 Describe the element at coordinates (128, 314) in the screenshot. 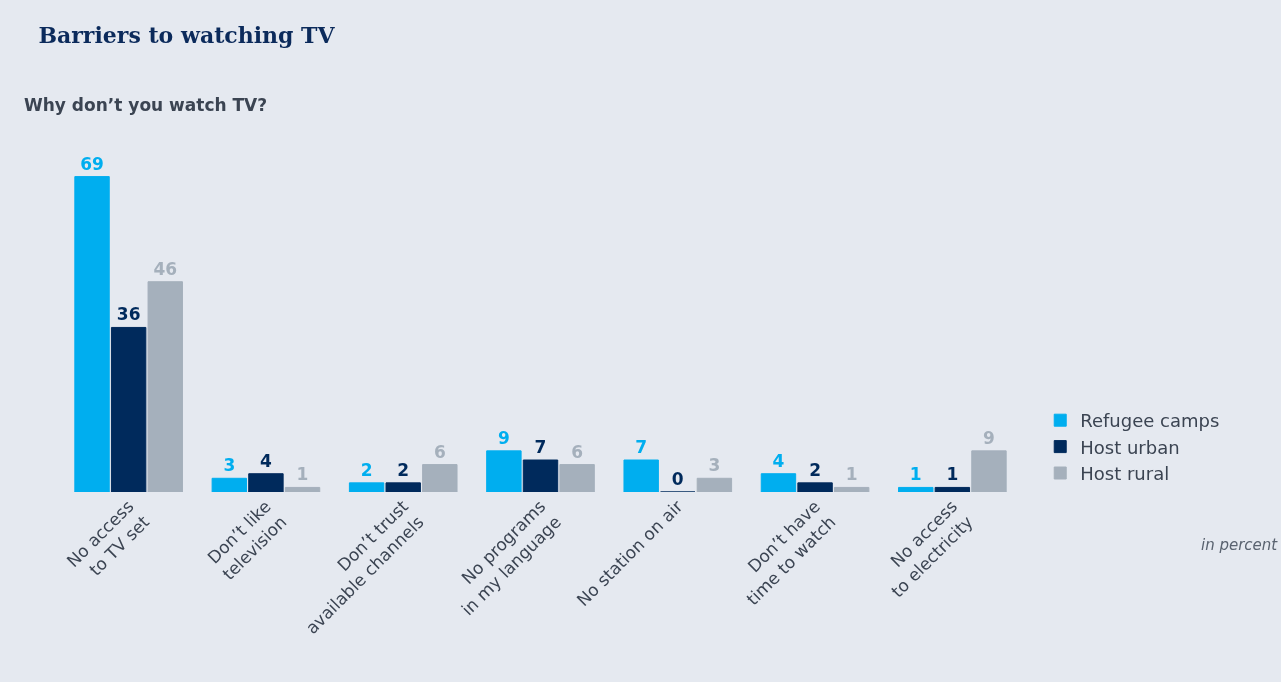

I see `data-label: 36` at that location.